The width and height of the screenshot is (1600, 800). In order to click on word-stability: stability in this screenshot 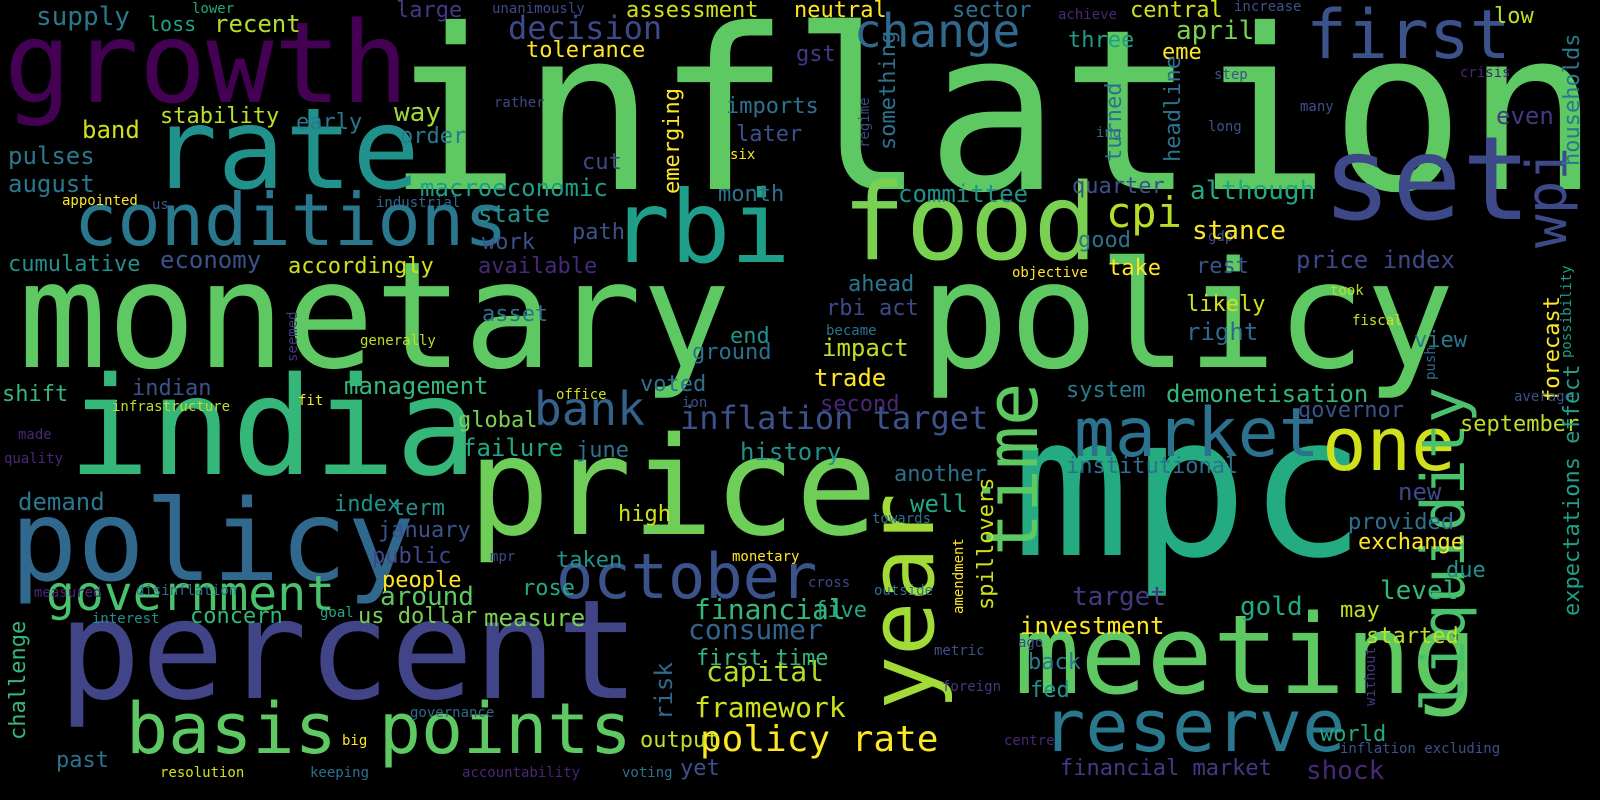, I will do `click(220, 116)`.